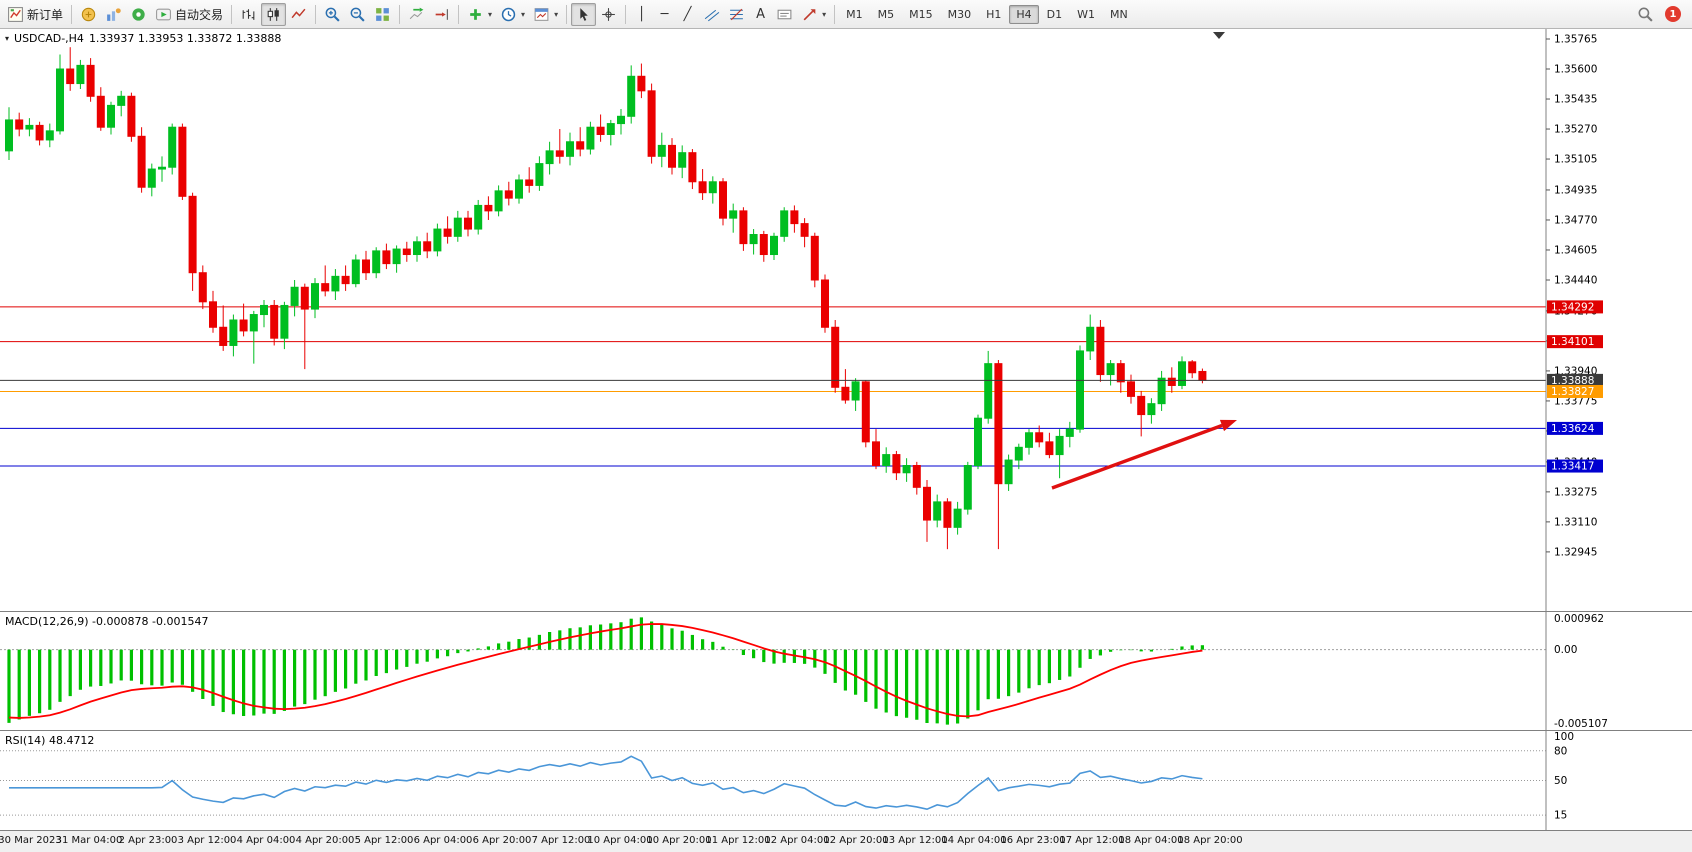 The height and width of the screenshot is (852, 1692). I want to click on svg-text: 1.33827, so click(1572, 392).